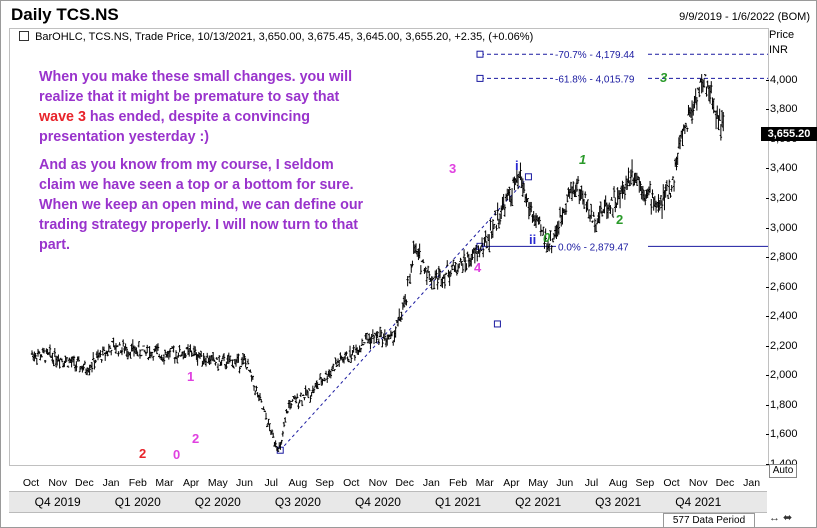  What do you see at coordinates (177, 454) in the screenshot?
I see `wave-label-0-pink: 0` at bounding box center [177, 454].